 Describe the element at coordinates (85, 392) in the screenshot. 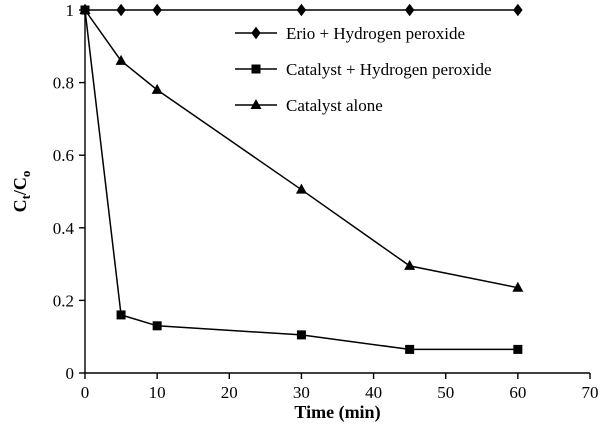

I see `x-tick-label: 0` at that location.